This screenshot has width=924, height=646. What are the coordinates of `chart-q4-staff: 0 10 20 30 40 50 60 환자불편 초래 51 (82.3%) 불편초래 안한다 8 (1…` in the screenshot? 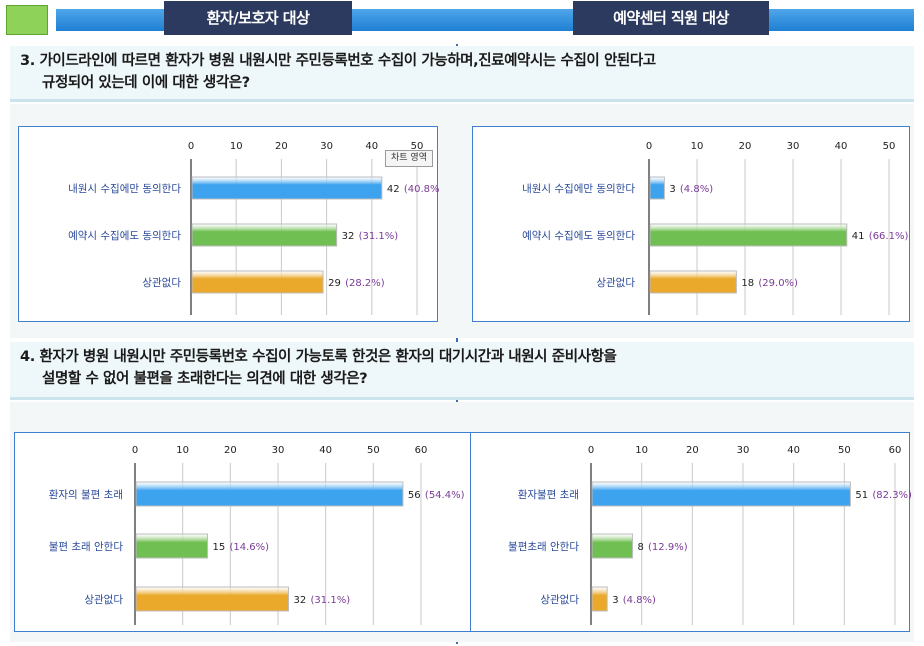 It's located at (709, 535).